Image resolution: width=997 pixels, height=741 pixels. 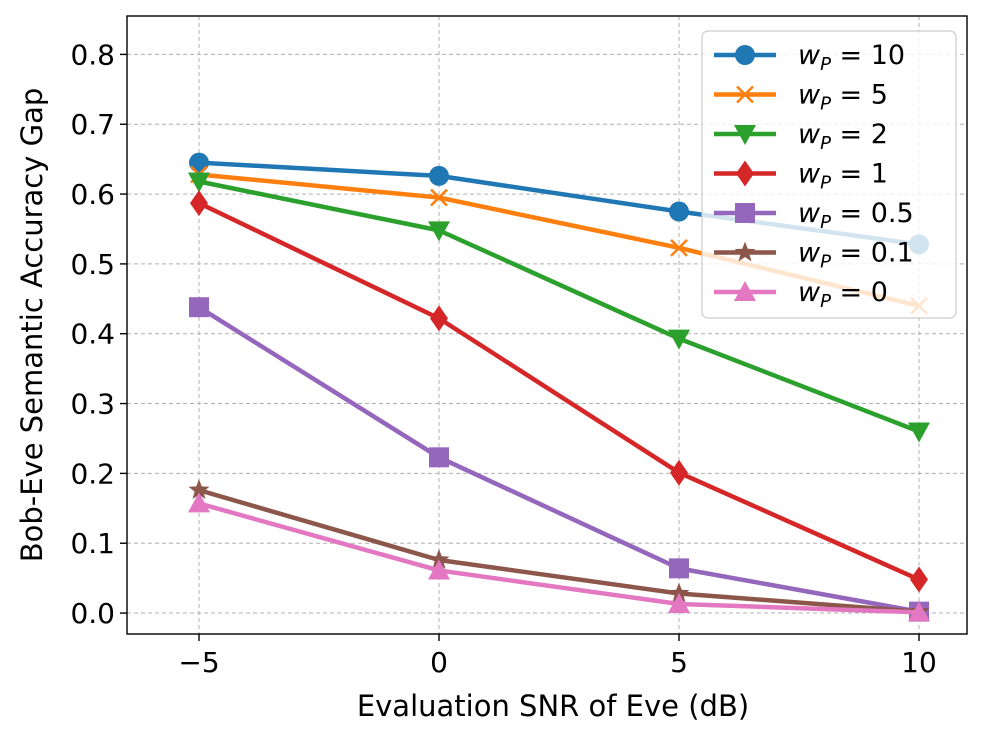 What do you see at coordinates (856, 215) in the screenshot?
I see `legend-label: wP = 0.5` at bounding box center [856, 215].